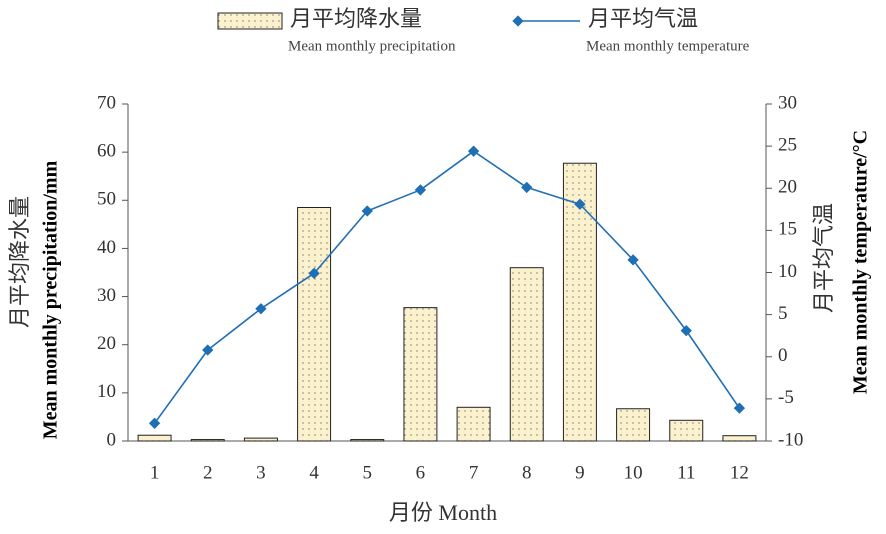 The height and width of the screenshot is (534, 886). Describe the element at coordinates (106, 391) in the screenshot. I see `y-tick-label: 10` at that location.